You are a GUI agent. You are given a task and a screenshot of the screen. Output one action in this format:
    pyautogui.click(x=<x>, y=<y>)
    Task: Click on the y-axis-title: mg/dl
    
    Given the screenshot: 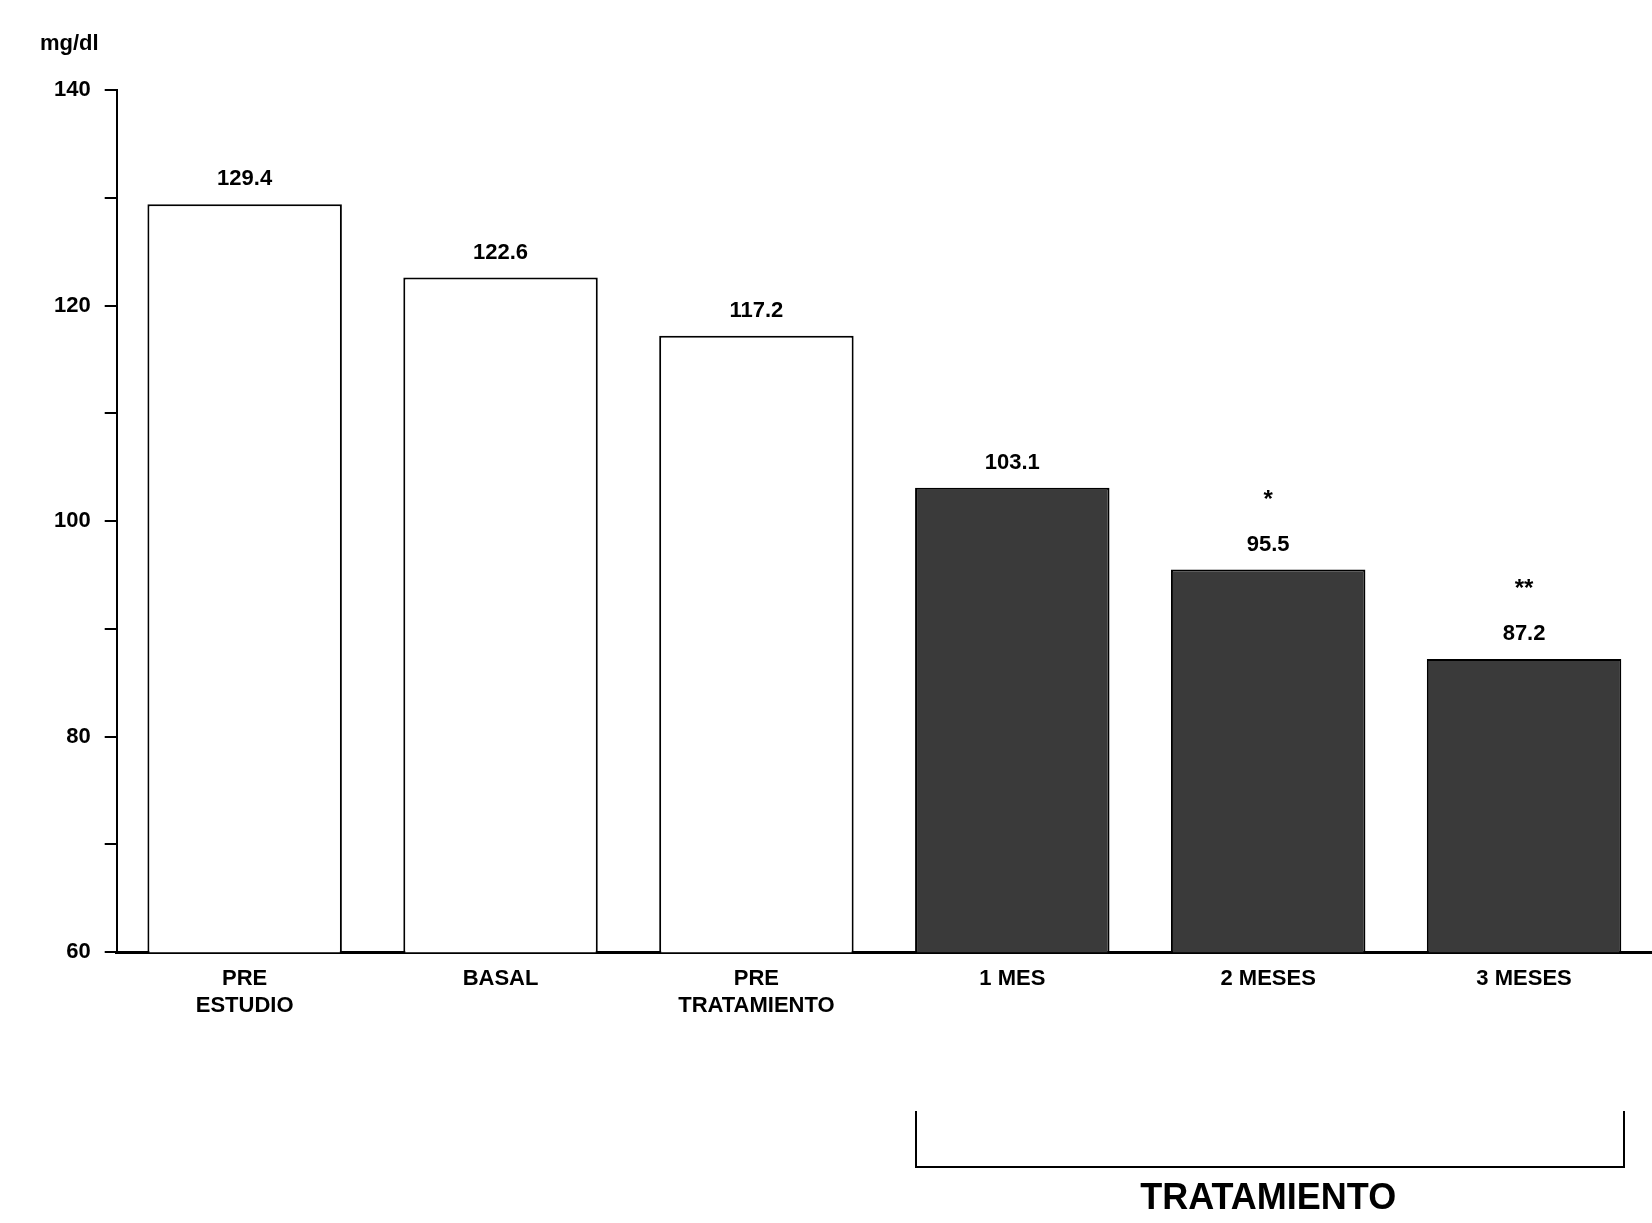 What is the action you would take?
    pyautogui.click(x=69, y=43)
    